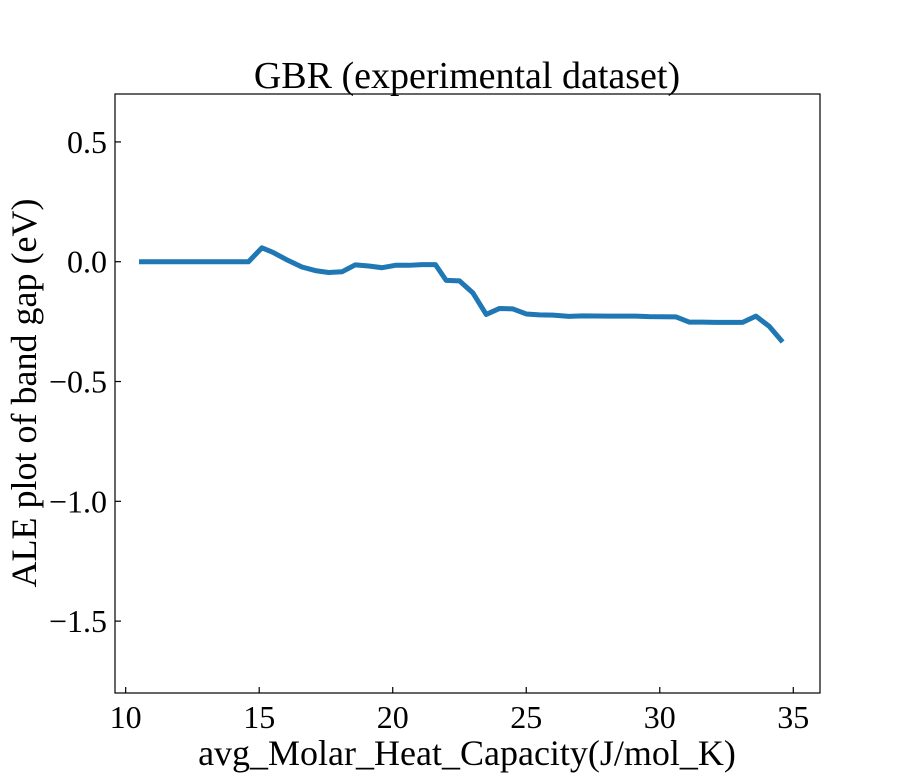 The height and width of the screenshot is (780, 910). Describe the element at coordinates (78, 382) in the screenshot. I see `y-tick-label: −0.5` at that location.